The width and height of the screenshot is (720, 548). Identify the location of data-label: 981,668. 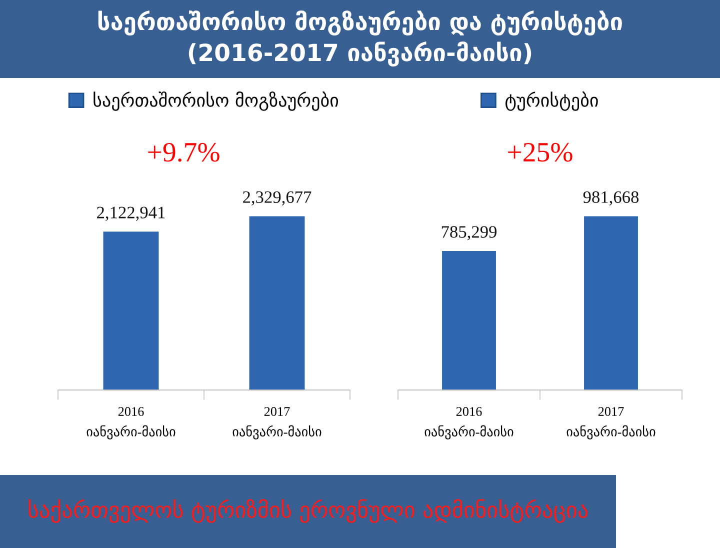
(611, 198).